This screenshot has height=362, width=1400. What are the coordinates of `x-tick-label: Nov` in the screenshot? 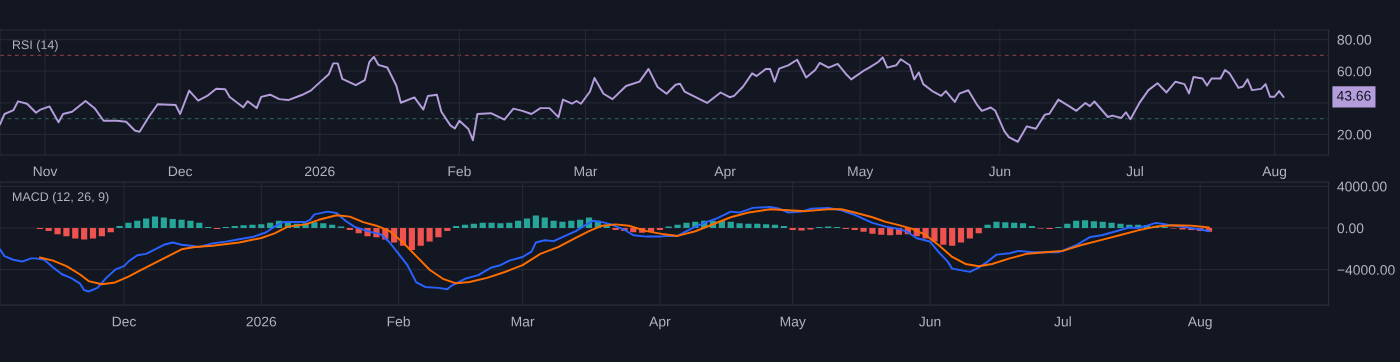 It's located at (45, 171).